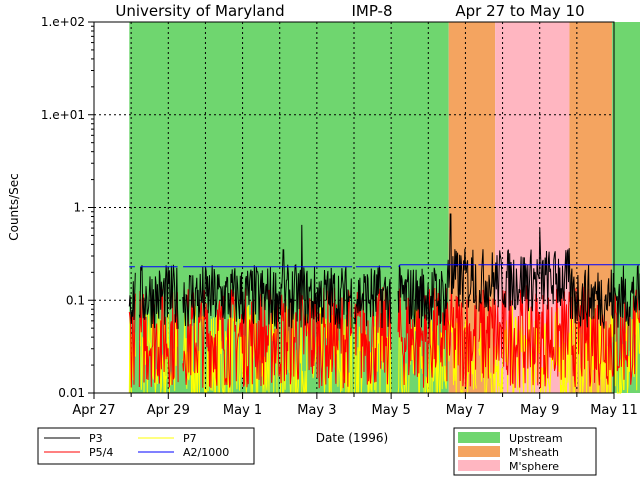 The width and height of the screenshot is (640, 480). Describe the element at coordinates (79, 208) in the screenshot. I see `y-tick-label: 1.` at that location.